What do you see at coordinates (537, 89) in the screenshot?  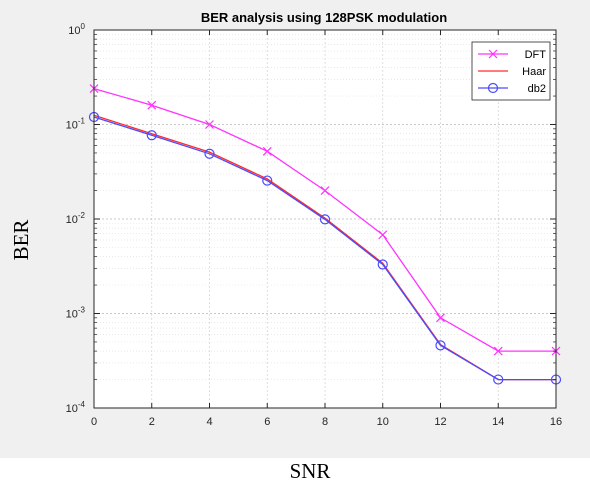 I see `legend-label-db2: db2` at bounding box center [537, 89].